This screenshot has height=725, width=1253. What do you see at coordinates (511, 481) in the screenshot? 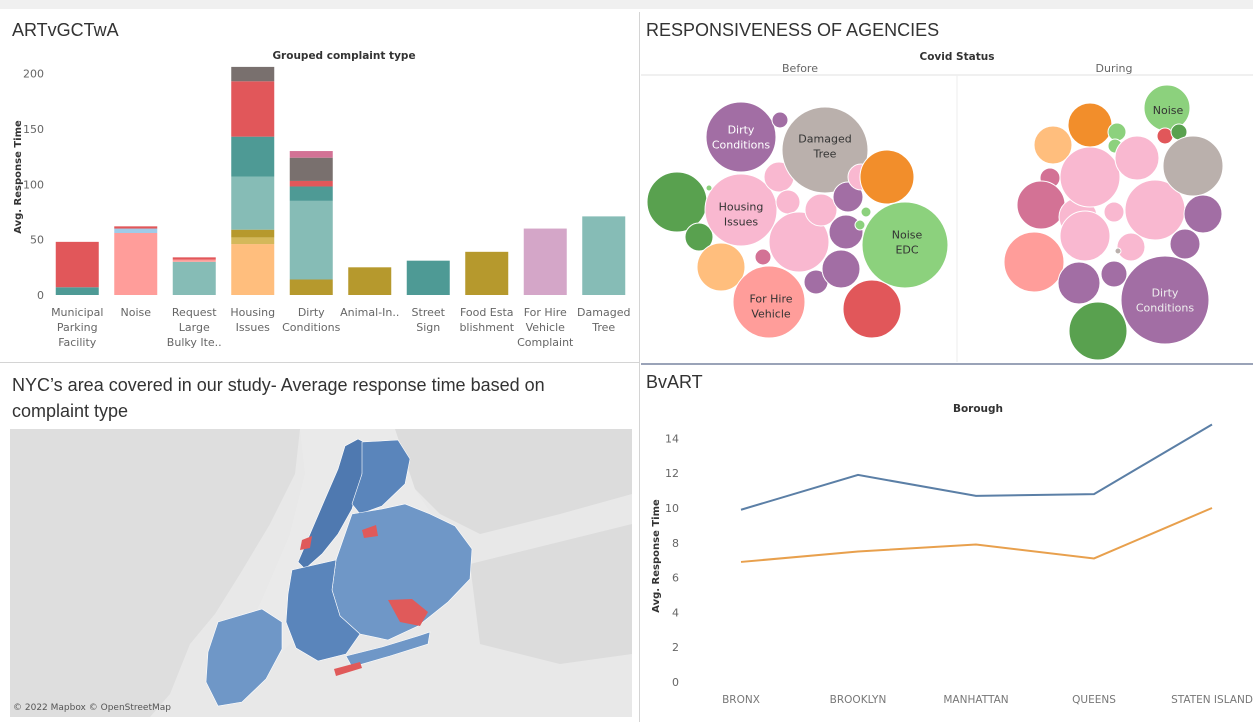
I see `bronx-land` at bounding box center [511, 481].